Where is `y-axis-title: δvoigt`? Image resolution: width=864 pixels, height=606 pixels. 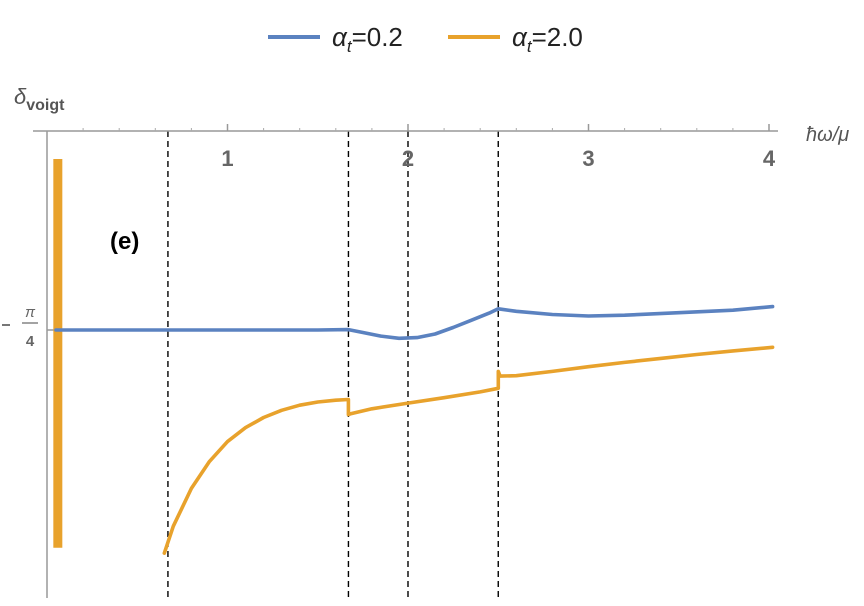 y-axis-title: δvoigt is located at coordinates (39, 99).